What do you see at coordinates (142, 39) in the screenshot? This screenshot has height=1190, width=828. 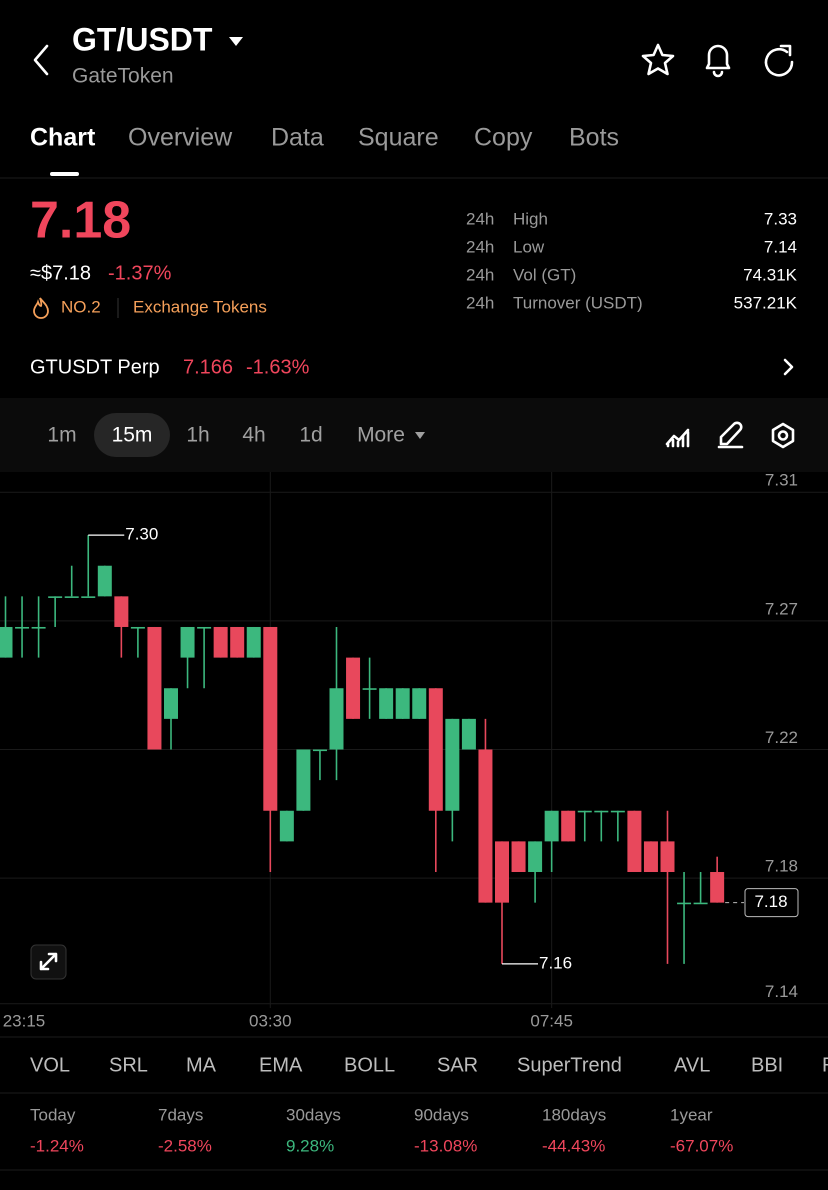 I see `pair-title: GT/USDT` at bounding box center [142, 39].